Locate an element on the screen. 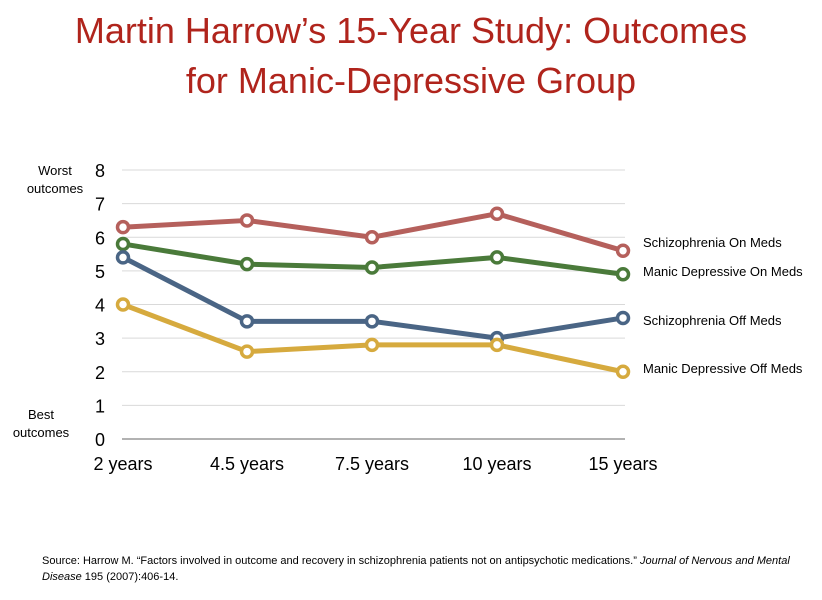 This screenshot has width=822, height=600. x-tick-label-4: 15 years is located at coordinates (622, 464).